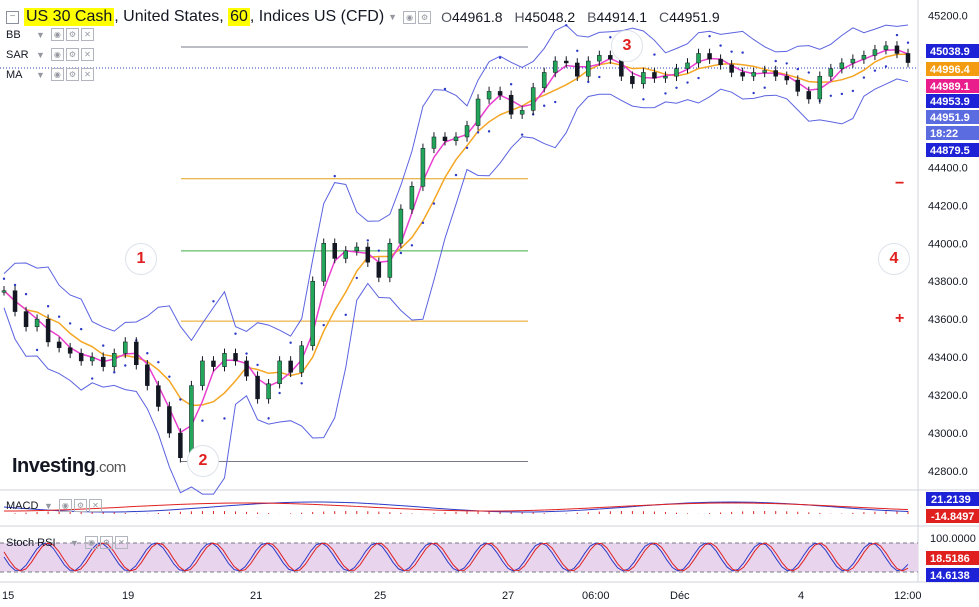  I want to click on collapse-icon: −, so click(12, 17).